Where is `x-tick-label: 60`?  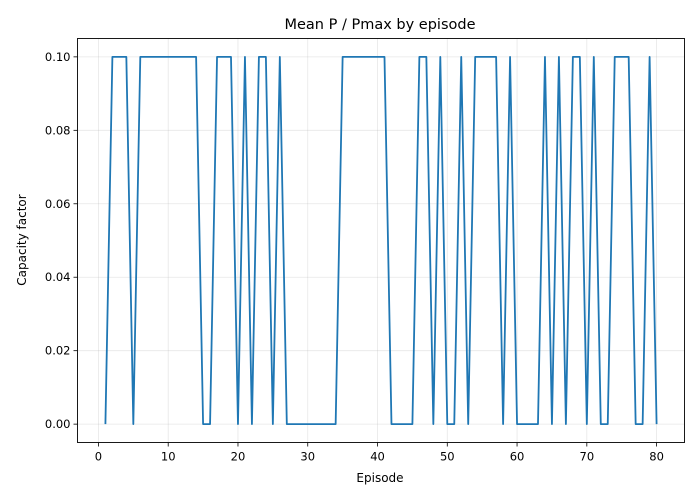 x-tick-label: 60 is located at coordinates (517, 457).